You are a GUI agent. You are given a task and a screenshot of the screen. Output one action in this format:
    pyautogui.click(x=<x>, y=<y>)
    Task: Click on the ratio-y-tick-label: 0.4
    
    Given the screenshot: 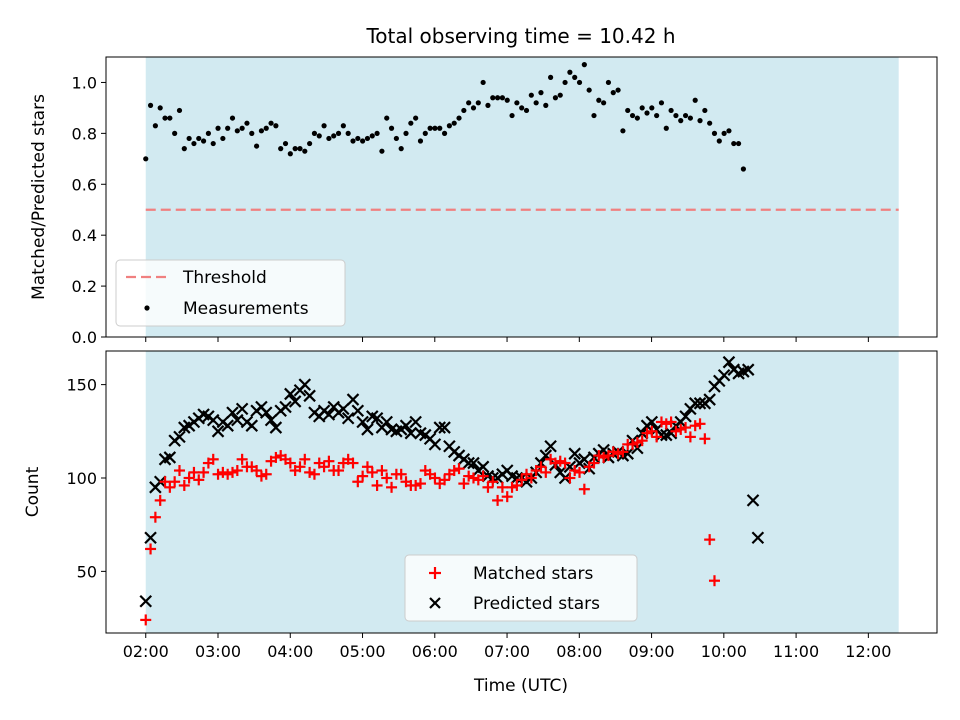 What is the action you would take?
    pyautogui.click(x=84, y=235)
    